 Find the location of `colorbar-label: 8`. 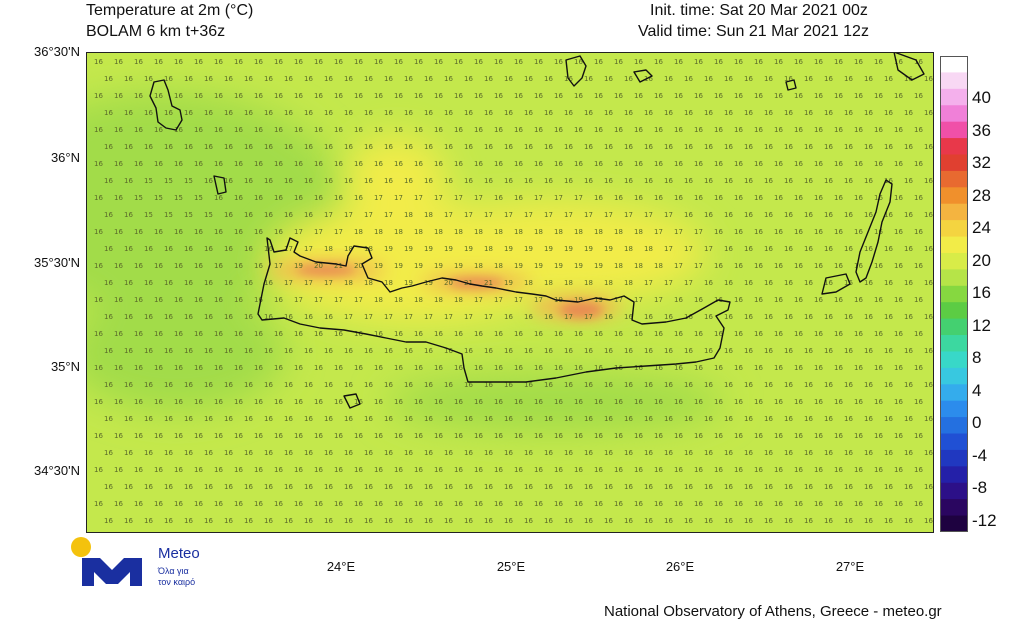

colorbar-label: 8 is located at coordinates (977, 357).